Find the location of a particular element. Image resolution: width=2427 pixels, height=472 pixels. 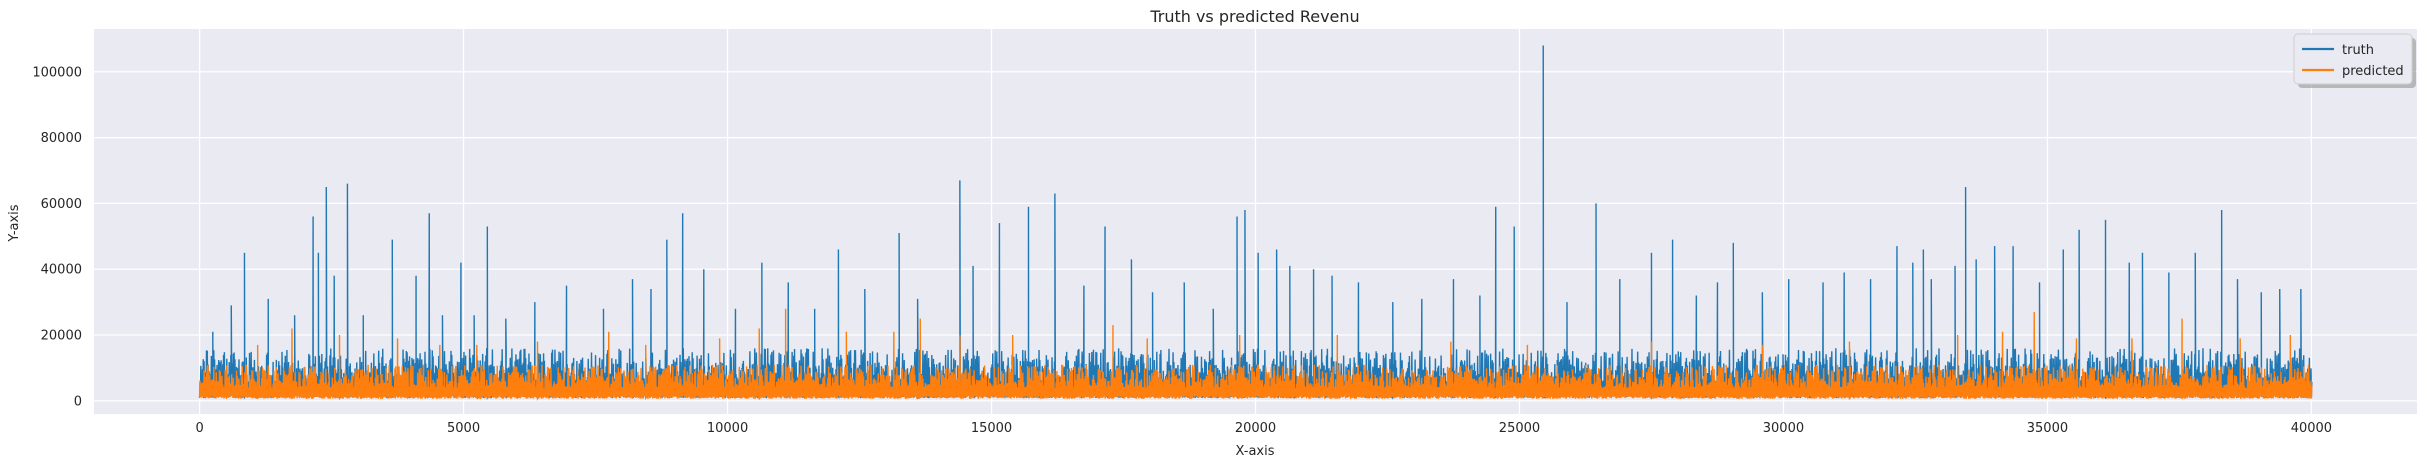

x-tick-label: 30000 is located at coordinates (1783, 428).